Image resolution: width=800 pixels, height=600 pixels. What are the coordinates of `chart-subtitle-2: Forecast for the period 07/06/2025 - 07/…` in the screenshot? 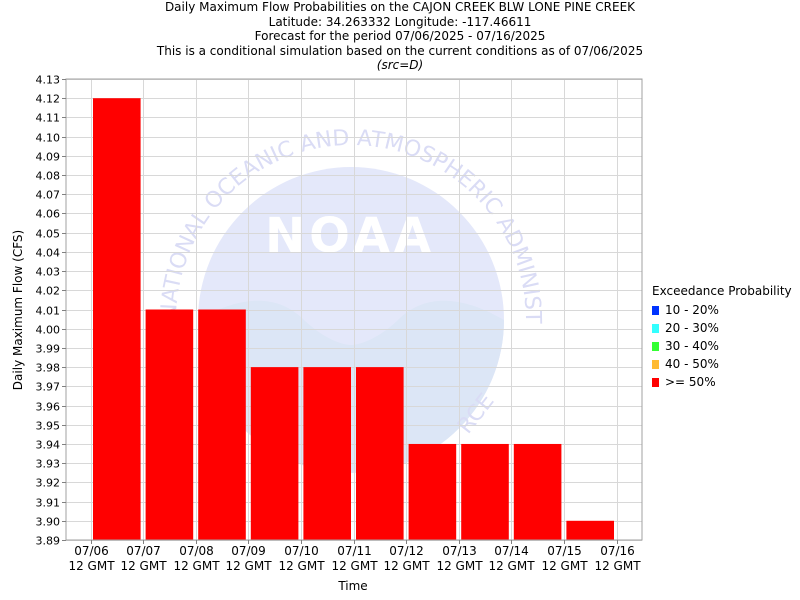 It's located at (400, 36).